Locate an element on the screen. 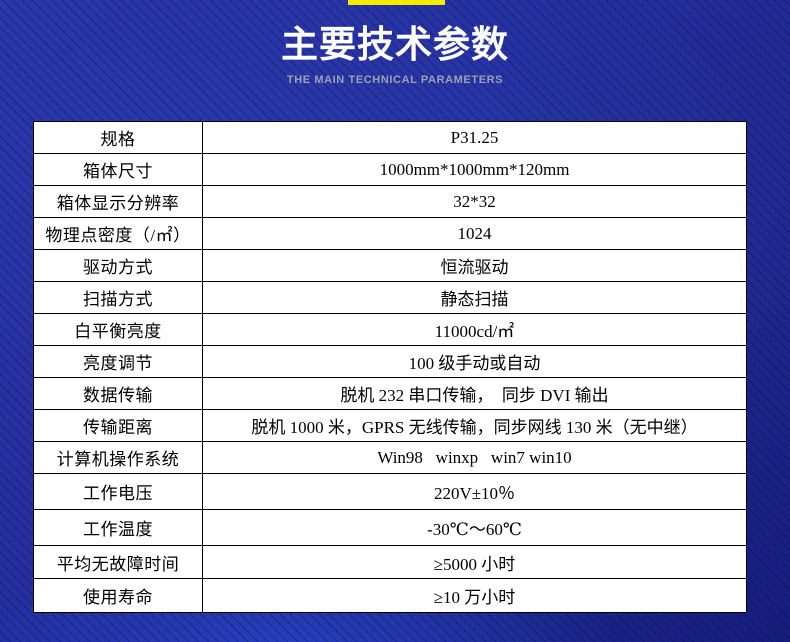 This screenshot has width=790, height=642. spec-value: -30℃～60℃ is located at coordinates (474, 529).